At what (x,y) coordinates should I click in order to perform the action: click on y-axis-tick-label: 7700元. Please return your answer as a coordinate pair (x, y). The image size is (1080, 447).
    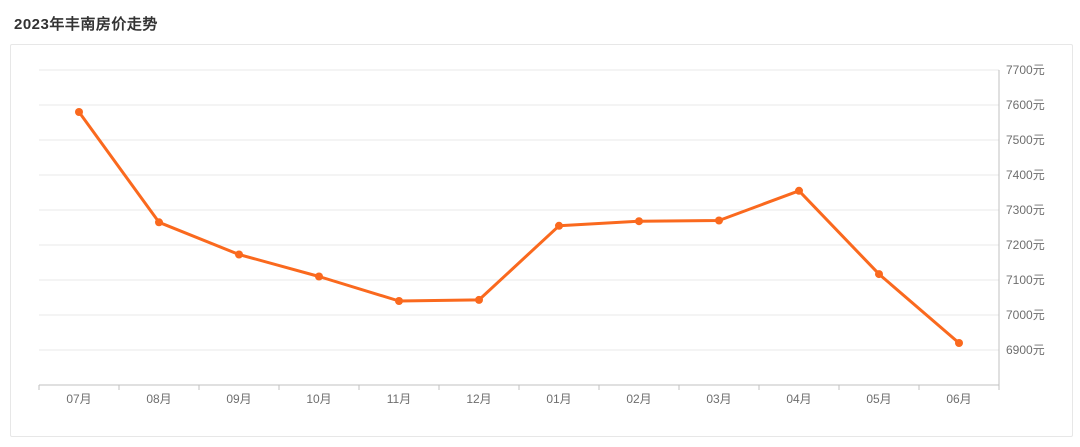
    Looking at the image, I should click on (1025, 70).